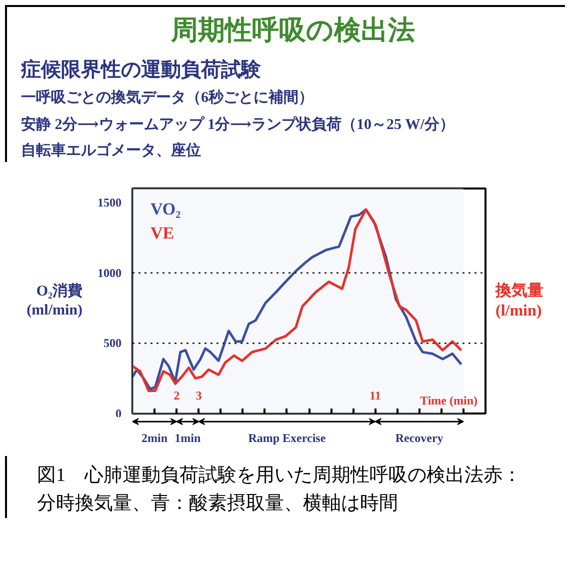 The image size is (570, 565). Describe the element at coordinates (110, 273) in the screenshot. I see `y-tick-label: 1000` at that location.